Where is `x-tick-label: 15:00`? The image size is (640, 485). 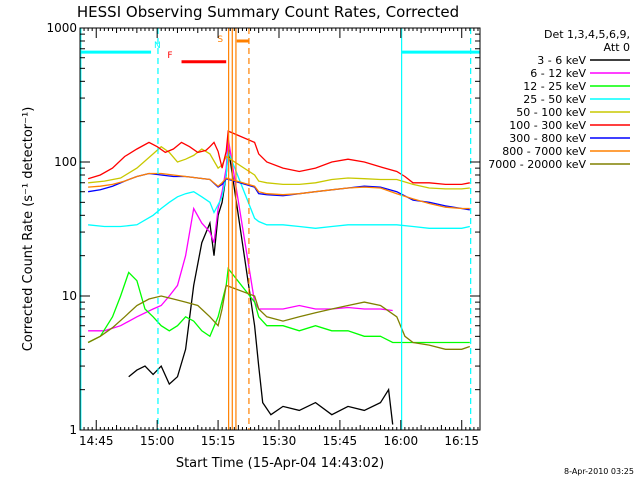
x-tick-label: 15:00 is located at coordinates (157, 441).